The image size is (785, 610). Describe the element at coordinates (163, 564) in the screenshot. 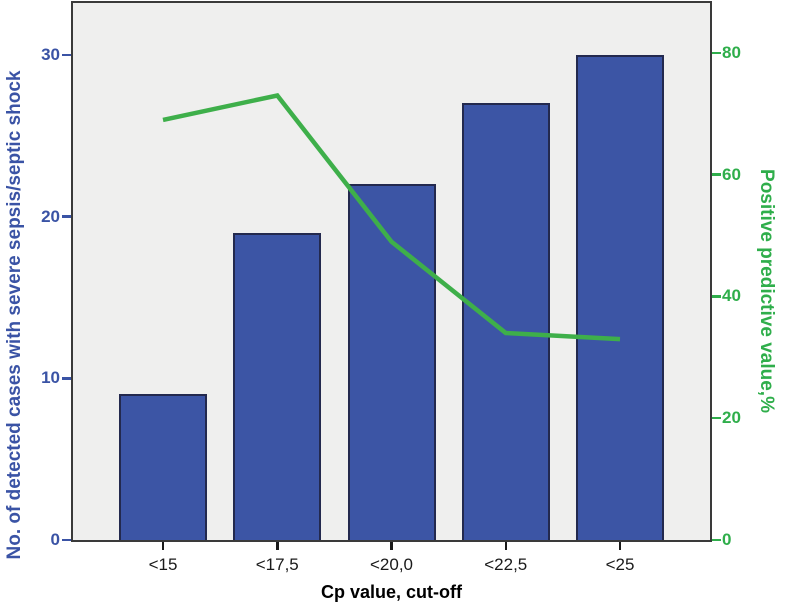

I see `x-axis-category-label: <15` at that location.